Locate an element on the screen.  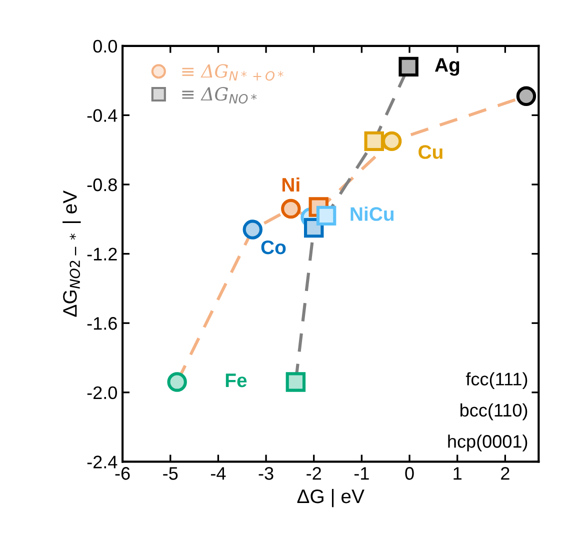
y-tick-label: -0.4 is located at coordinates (102, 115).